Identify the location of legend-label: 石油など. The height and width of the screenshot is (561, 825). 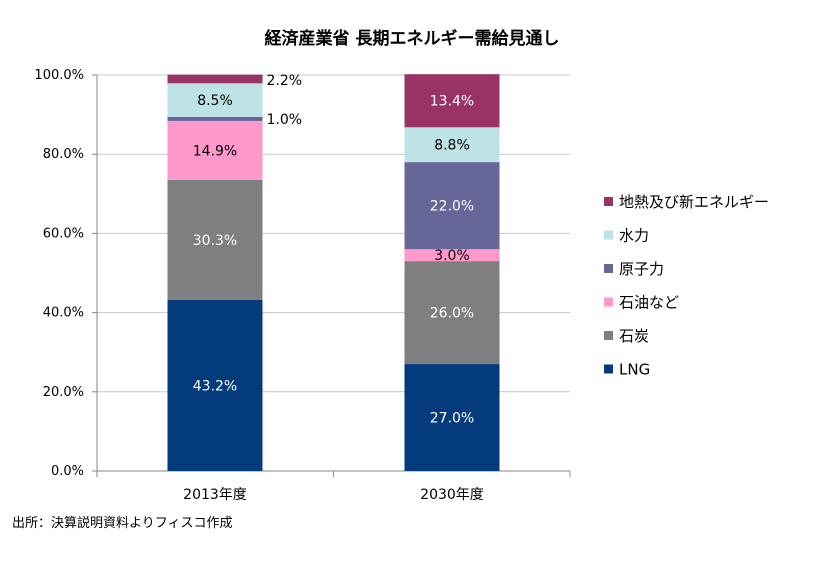
(649, 303).